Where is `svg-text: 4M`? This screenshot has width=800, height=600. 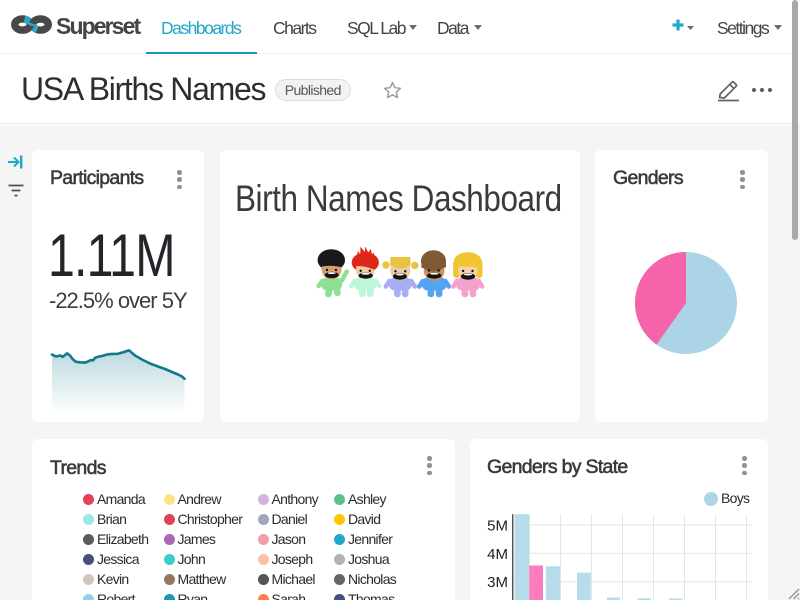
svg-text: 4M is located at coordinates (497, 554).